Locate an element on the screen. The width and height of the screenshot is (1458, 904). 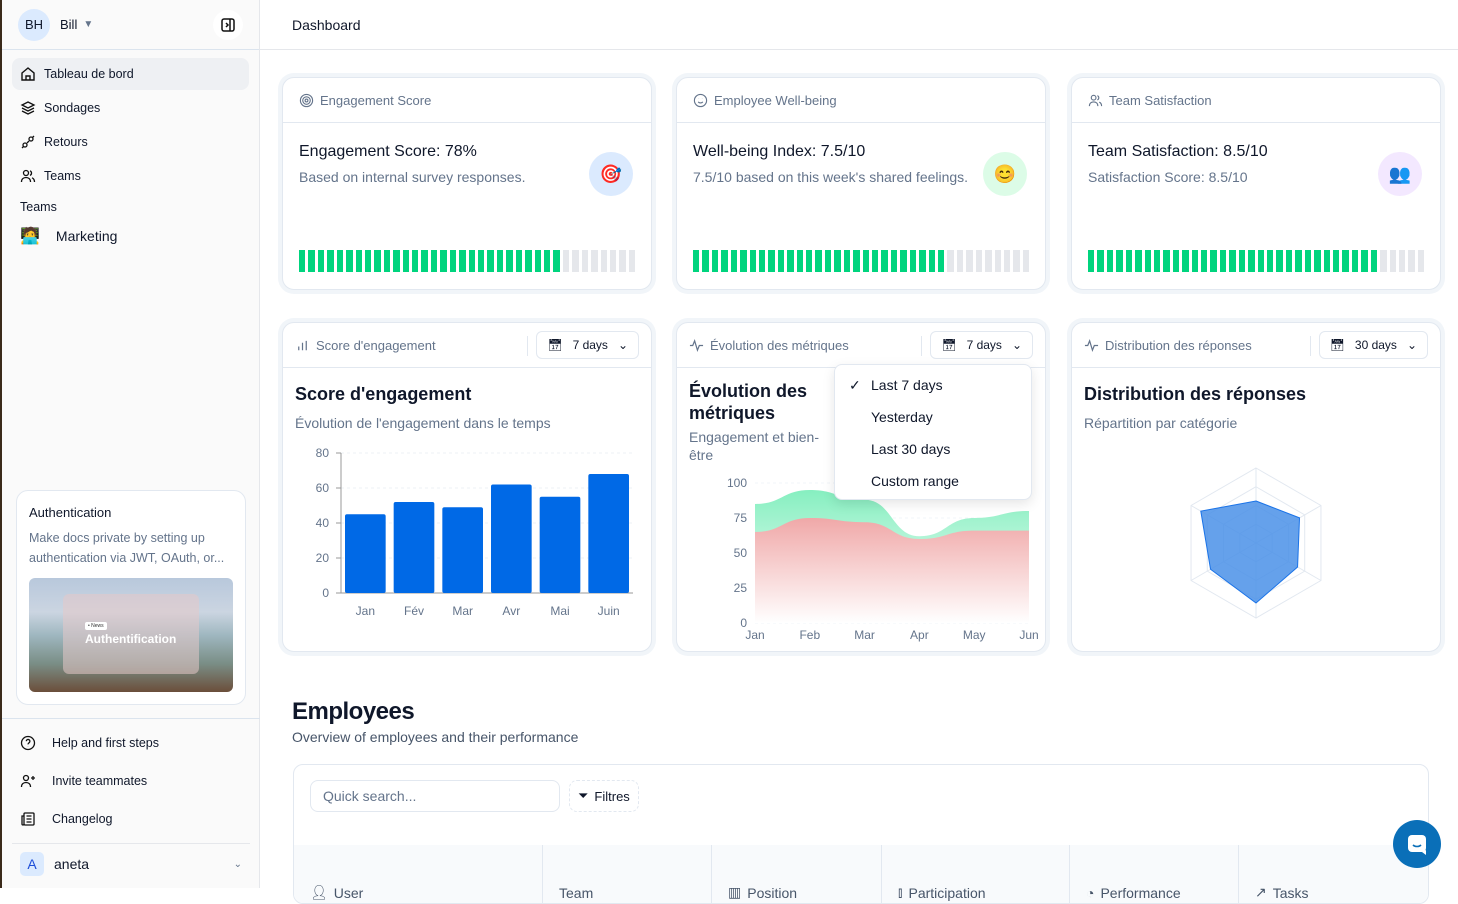
sidebar-item-surveys: Sondages is located at coordinates (130, 108).